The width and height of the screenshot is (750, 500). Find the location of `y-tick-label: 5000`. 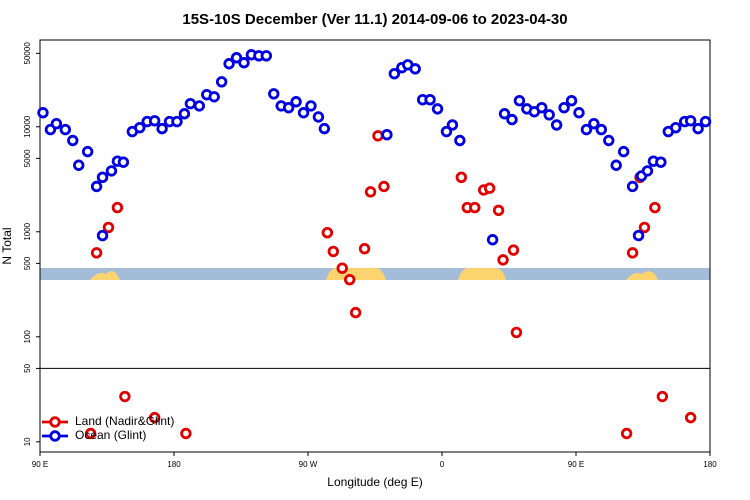

y-tick-label: 5000 is located at coordinates (27, 158).